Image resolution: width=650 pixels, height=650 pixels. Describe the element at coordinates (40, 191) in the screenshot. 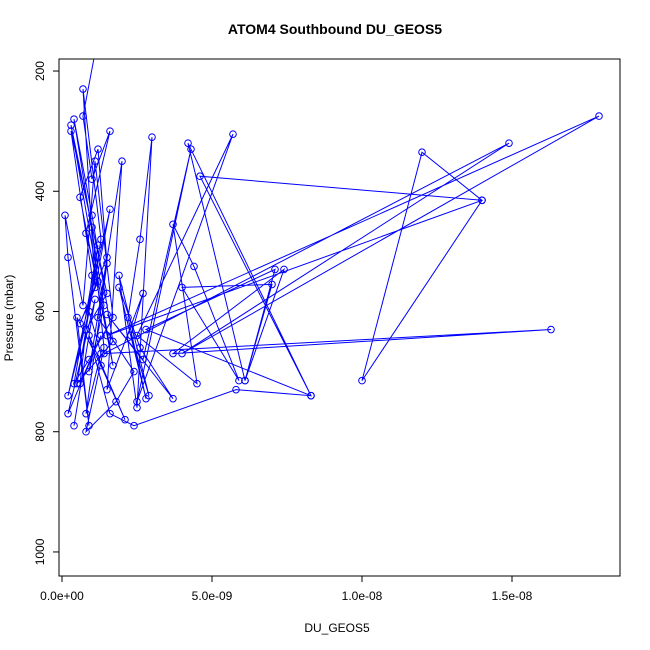

I see `y-tick-label: 400` at that location.